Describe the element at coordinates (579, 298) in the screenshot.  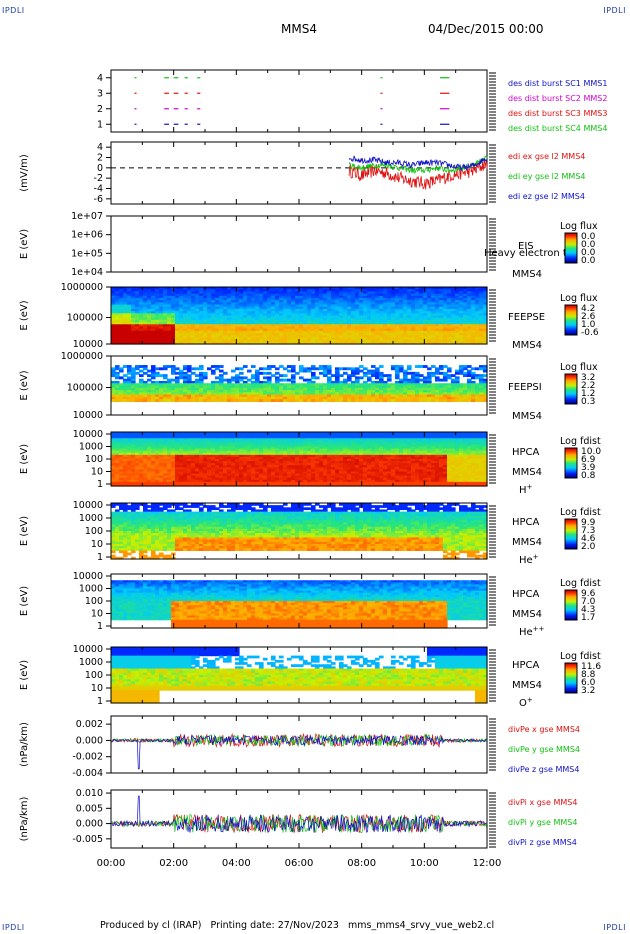
I see `colorbar-title: Log flux` at that location.